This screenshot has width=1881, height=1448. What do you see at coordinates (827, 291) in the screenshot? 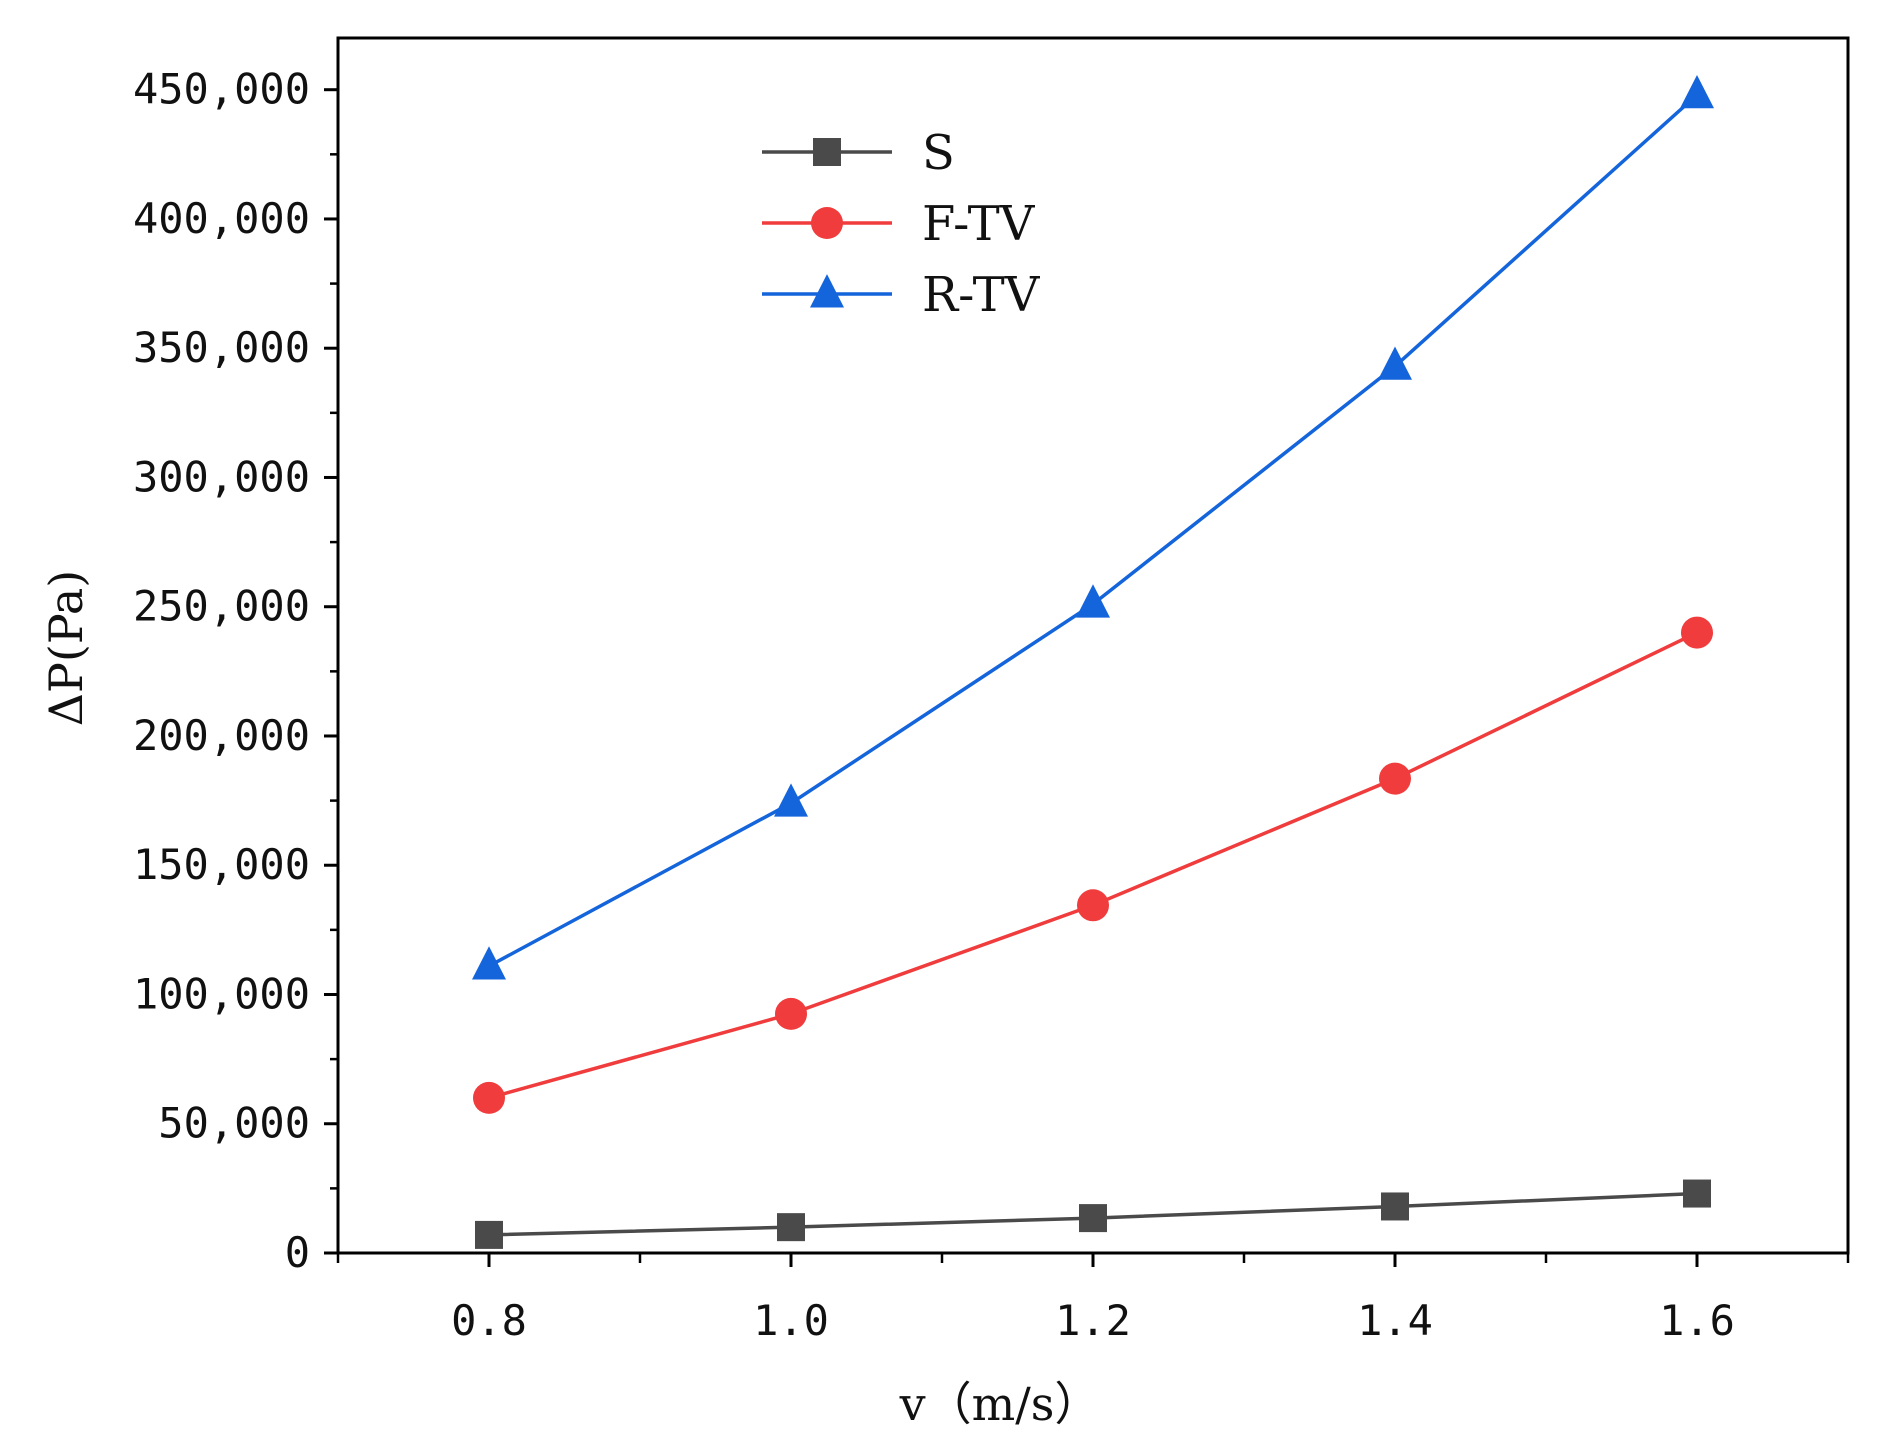
I see `legend-marker-r-tv` at bounding box center [827, 291].